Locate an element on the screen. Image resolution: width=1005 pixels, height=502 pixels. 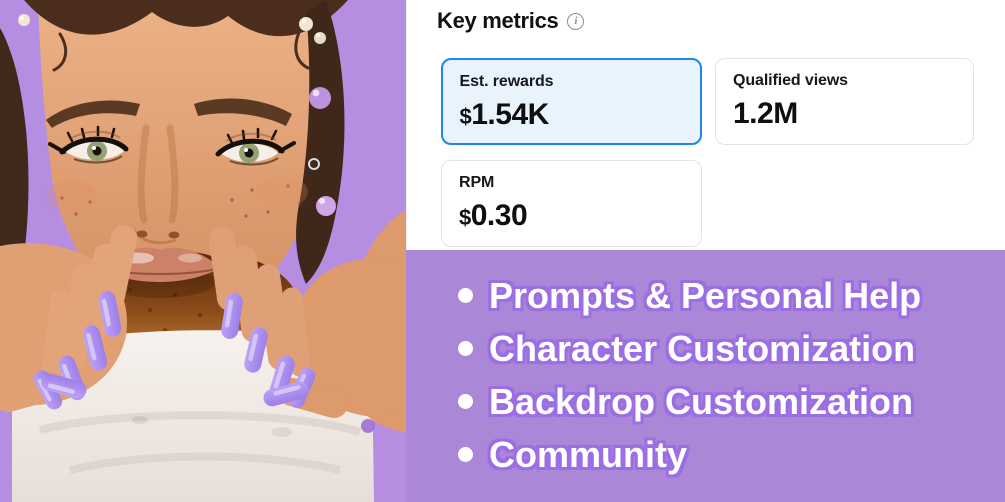
metric-card-rpm: RPM $0.30 is located at coordinates (571, 203).